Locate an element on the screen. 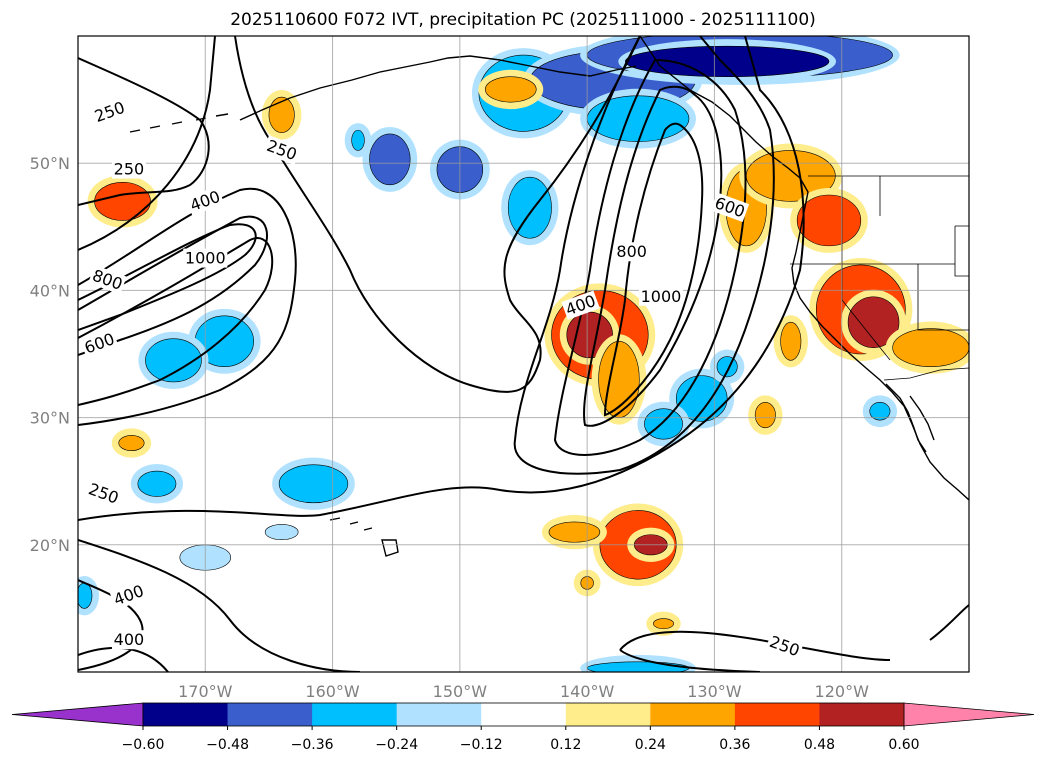 The image size is (1047, 765). hawaiian-islands is located at coordinates (364, 537).